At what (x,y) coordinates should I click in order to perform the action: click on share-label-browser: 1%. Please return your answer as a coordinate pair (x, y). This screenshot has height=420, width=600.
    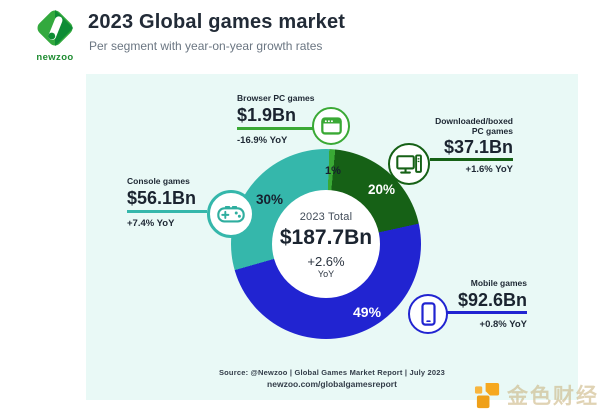
    Looking at the image, I should click on (333, 171).